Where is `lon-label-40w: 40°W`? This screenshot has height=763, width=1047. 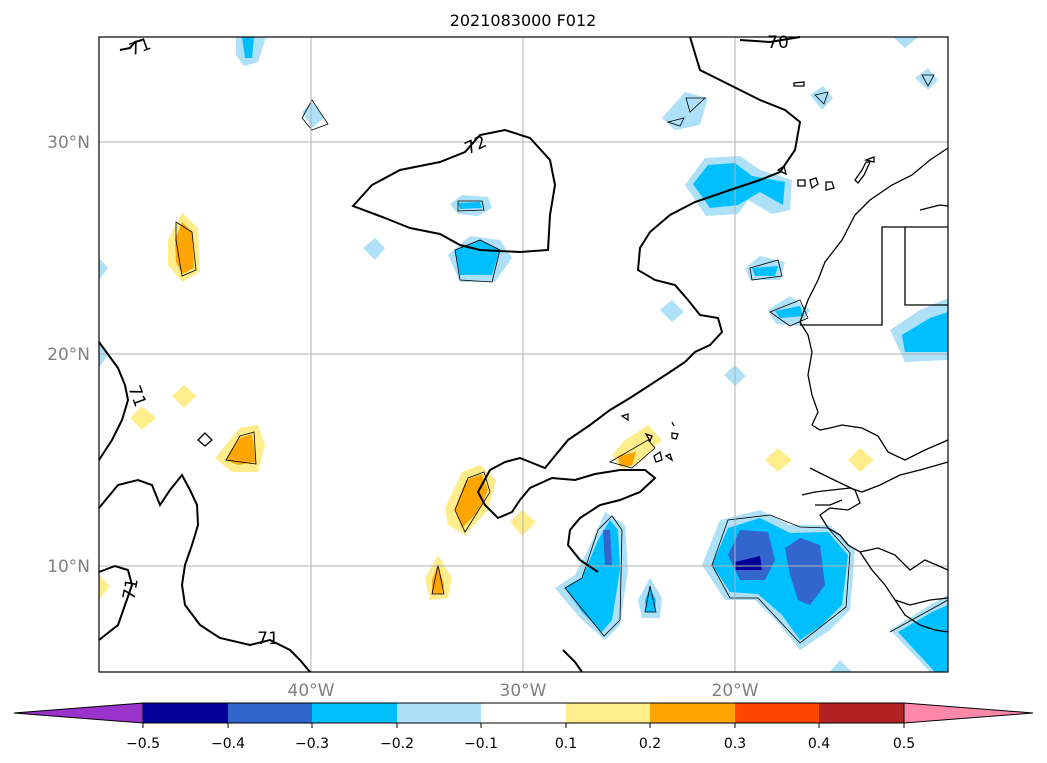 lon-label-40w: 40°W is located at coordinates (311, 691).